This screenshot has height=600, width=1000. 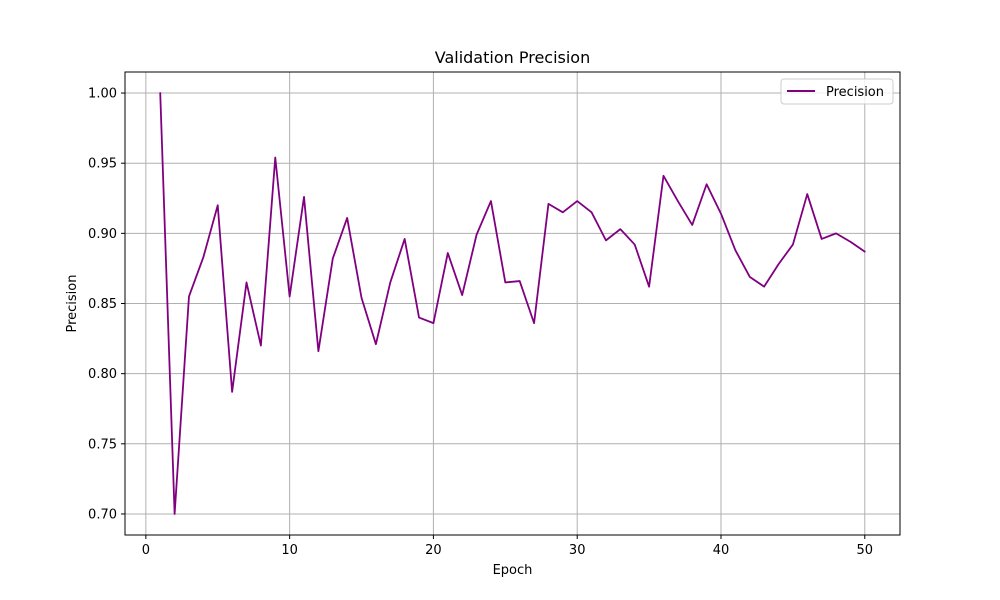 What do you see at coordinates (102, 444) in the screenshot?
I see `y-tick-label: 0.75` at bounding box center [102, 444].